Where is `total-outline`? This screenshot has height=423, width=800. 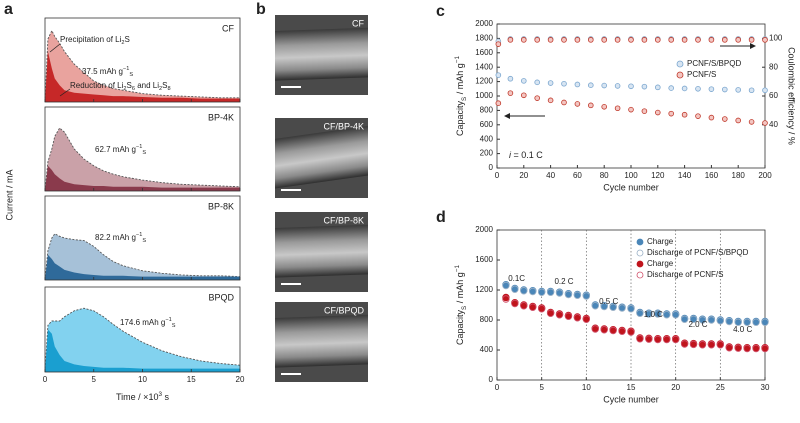 total-outline is located at coordinates (142, 66).